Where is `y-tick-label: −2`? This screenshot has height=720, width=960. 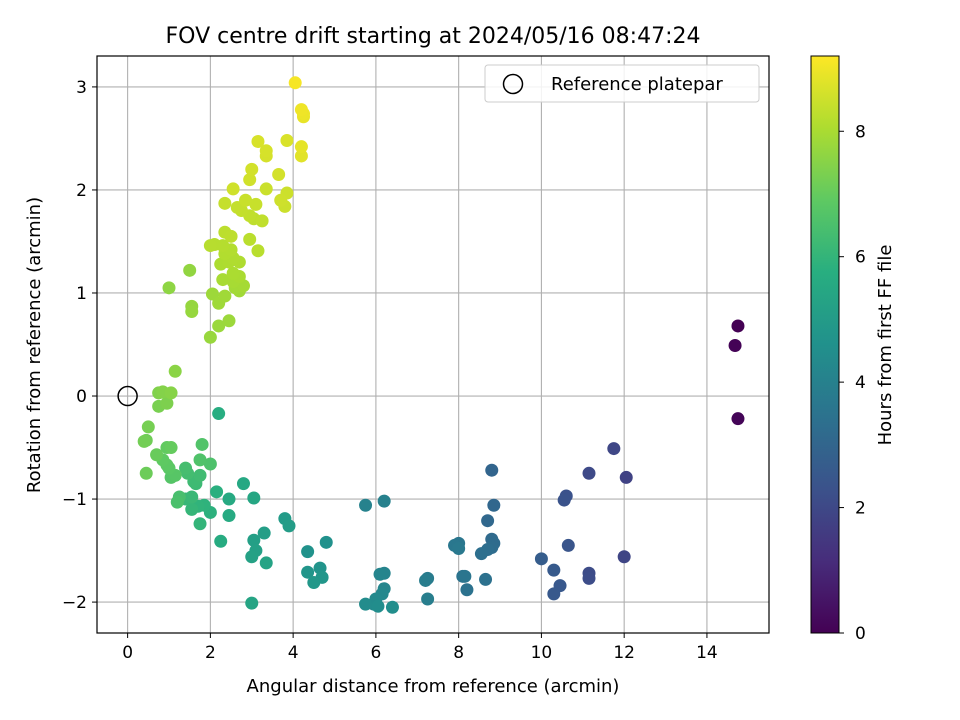 y-tick-label: −2 is located at coordinates (74, 603).